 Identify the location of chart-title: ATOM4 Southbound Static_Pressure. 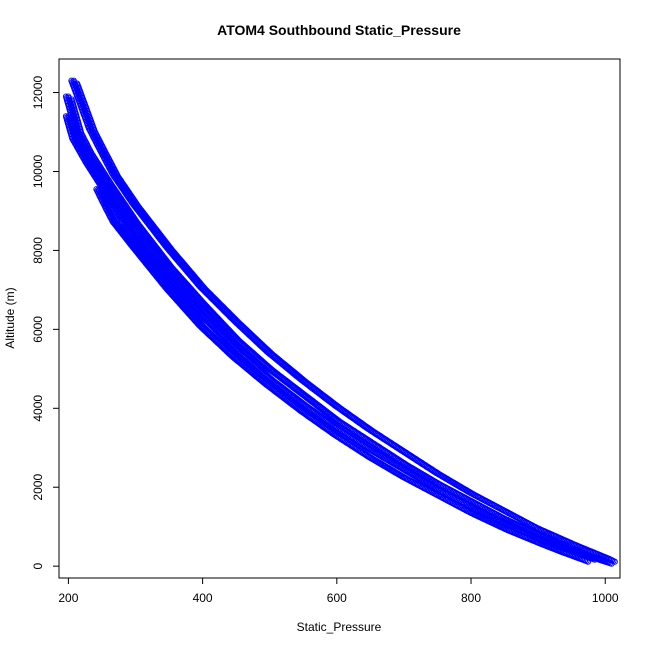
(339, 30).